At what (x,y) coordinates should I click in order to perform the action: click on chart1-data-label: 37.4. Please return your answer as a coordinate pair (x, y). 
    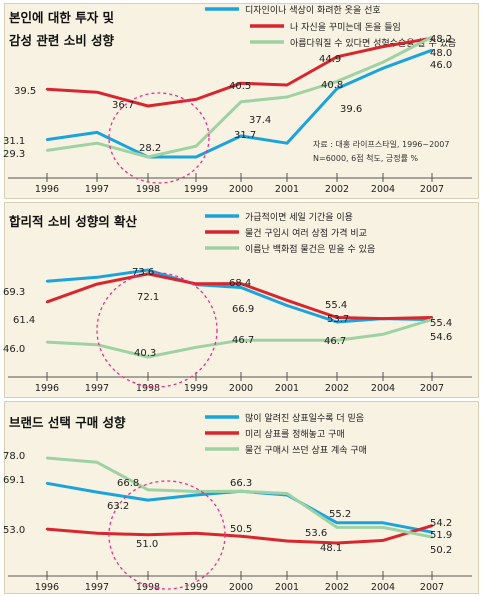
    Looking at the image, I should click on (260, 120).